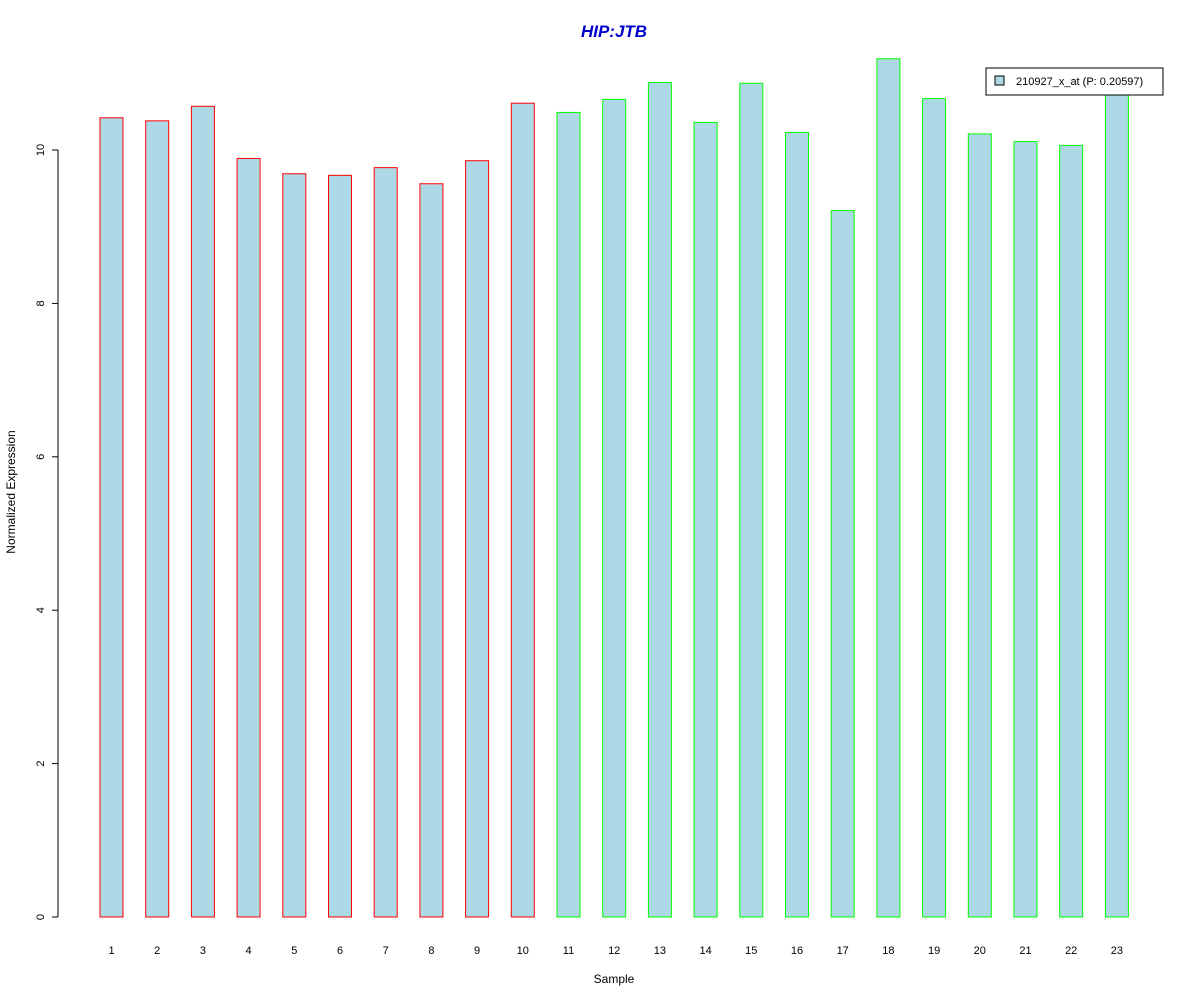 This screenshot has width=1200, height=1000. I want to click on x-tick-label: 13, so click(660, 951).